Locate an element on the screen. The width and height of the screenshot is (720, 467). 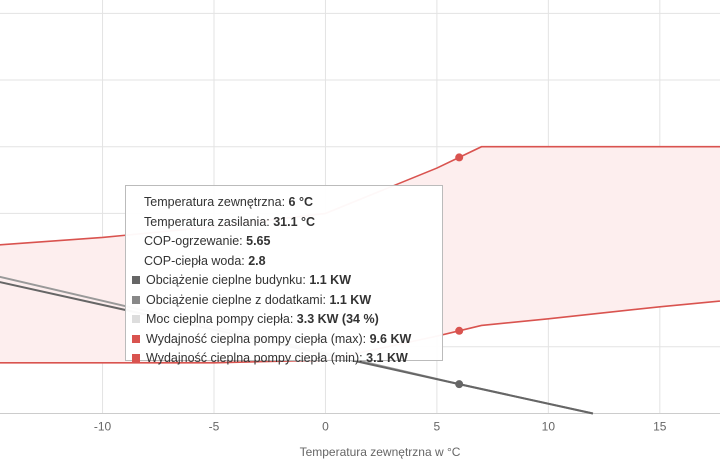
tooltip-value: 3.3 KW (34 %) is located at coordinates (337, 319).